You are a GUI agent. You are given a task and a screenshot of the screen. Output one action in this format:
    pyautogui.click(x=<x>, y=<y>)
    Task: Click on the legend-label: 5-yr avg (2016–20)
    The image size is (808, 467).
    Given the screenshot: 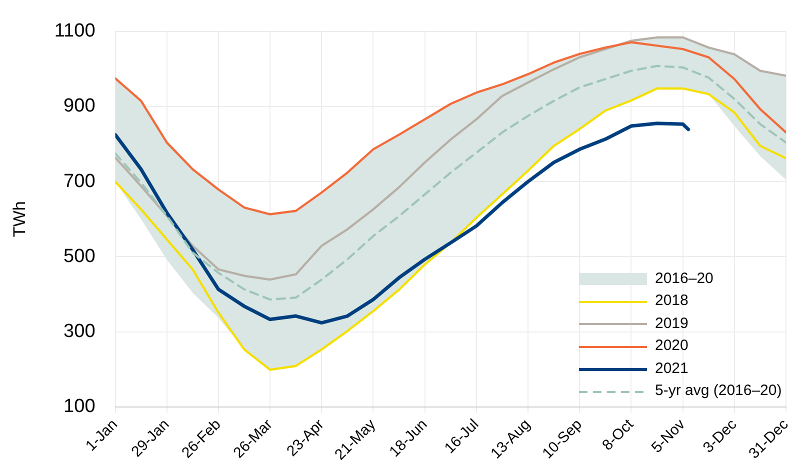 What is the action you would take?
    pyautogui.click(x=718, y=391)
    